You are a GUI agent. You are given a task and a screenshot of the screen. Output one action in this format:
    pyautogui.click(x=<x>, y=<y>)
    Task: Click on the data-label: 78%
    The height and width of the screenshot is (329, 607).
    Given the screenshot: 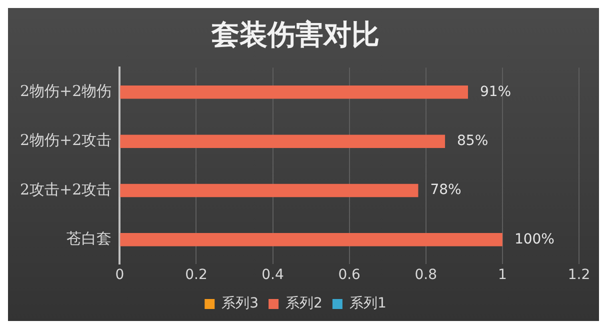 What is the action you would take?
    pyautogui.click(x=446, y=190)
    